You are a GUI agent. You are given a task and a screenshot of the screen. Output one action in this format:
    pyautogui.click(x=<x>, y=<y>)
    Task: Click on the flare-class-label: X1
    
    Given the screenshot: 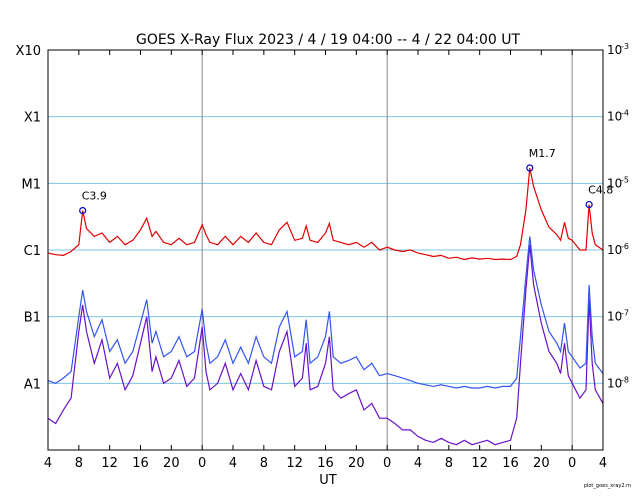 What is the action you would take?
    pyautogui.click(x=32, y=118)
    